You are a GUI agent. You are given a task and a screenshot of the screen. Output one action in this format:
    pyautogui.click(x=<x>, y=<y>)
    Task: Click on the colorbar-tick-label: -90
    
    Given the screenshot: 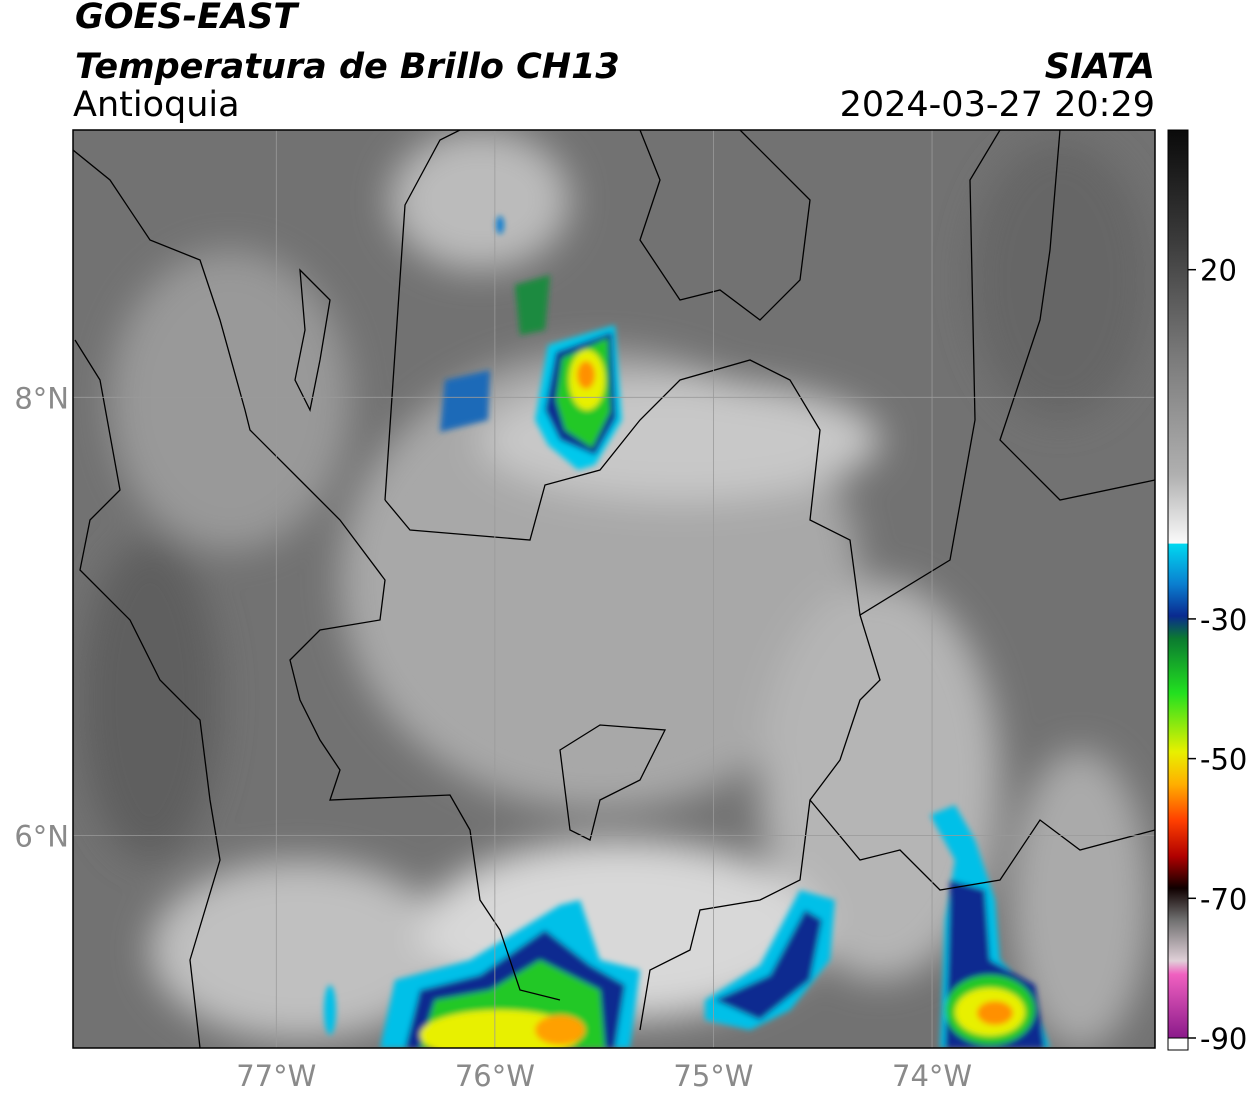 What is the action you would take?
    pyautogui.click(x=1223, y=1039)
    